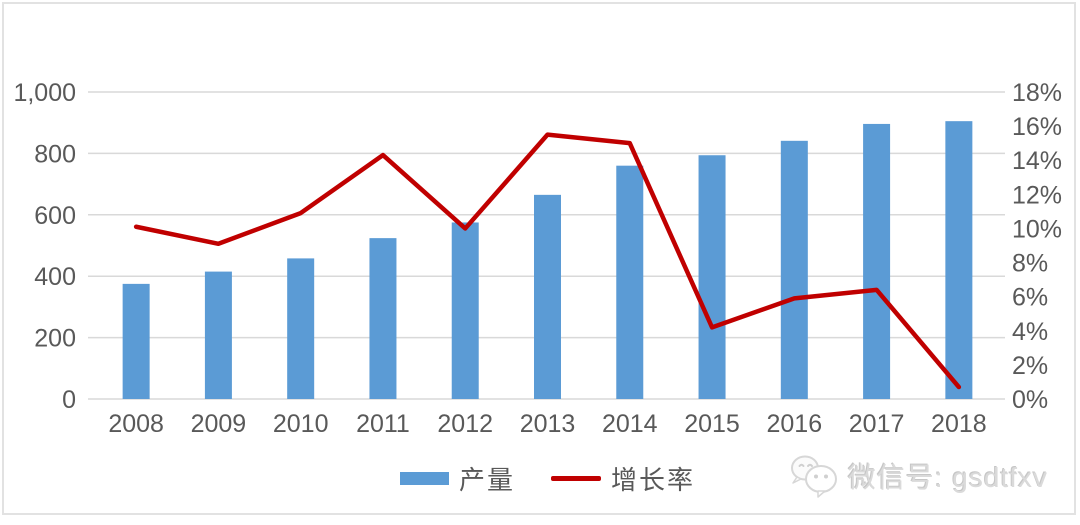  I want to click on right-axis-tick-label: 8%, so click(1030, 264).